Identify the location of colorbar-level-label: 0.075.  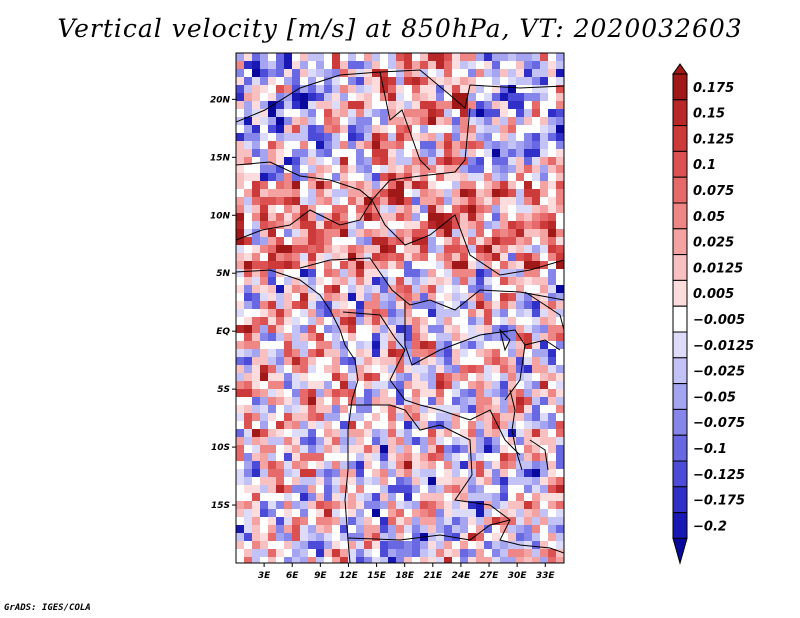
(713, 191).